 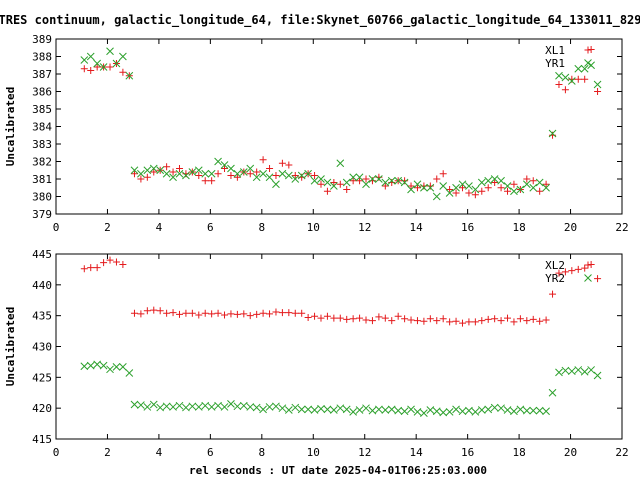 I want to click on y-tick-label: 430, so click(x=42, y=347).